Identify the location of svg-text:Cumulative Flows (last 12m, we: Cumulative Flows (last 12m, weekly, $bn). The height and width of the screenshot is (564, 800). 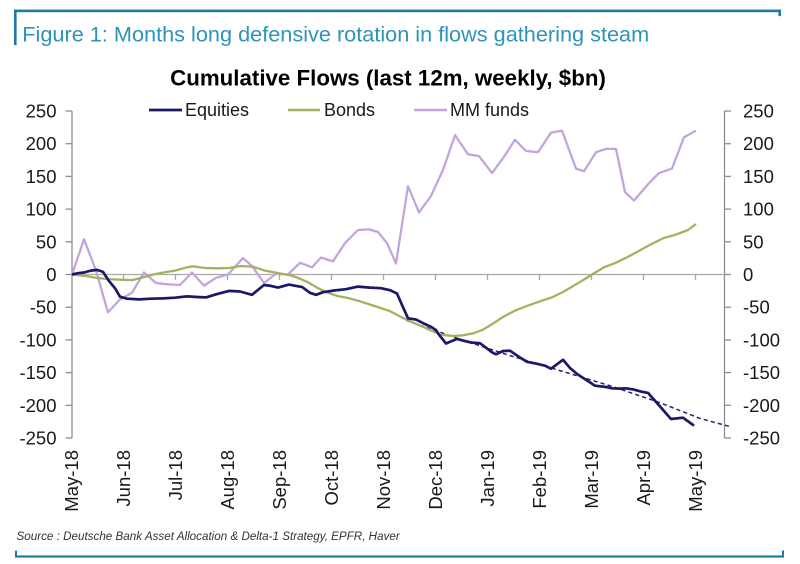
(388, 78).